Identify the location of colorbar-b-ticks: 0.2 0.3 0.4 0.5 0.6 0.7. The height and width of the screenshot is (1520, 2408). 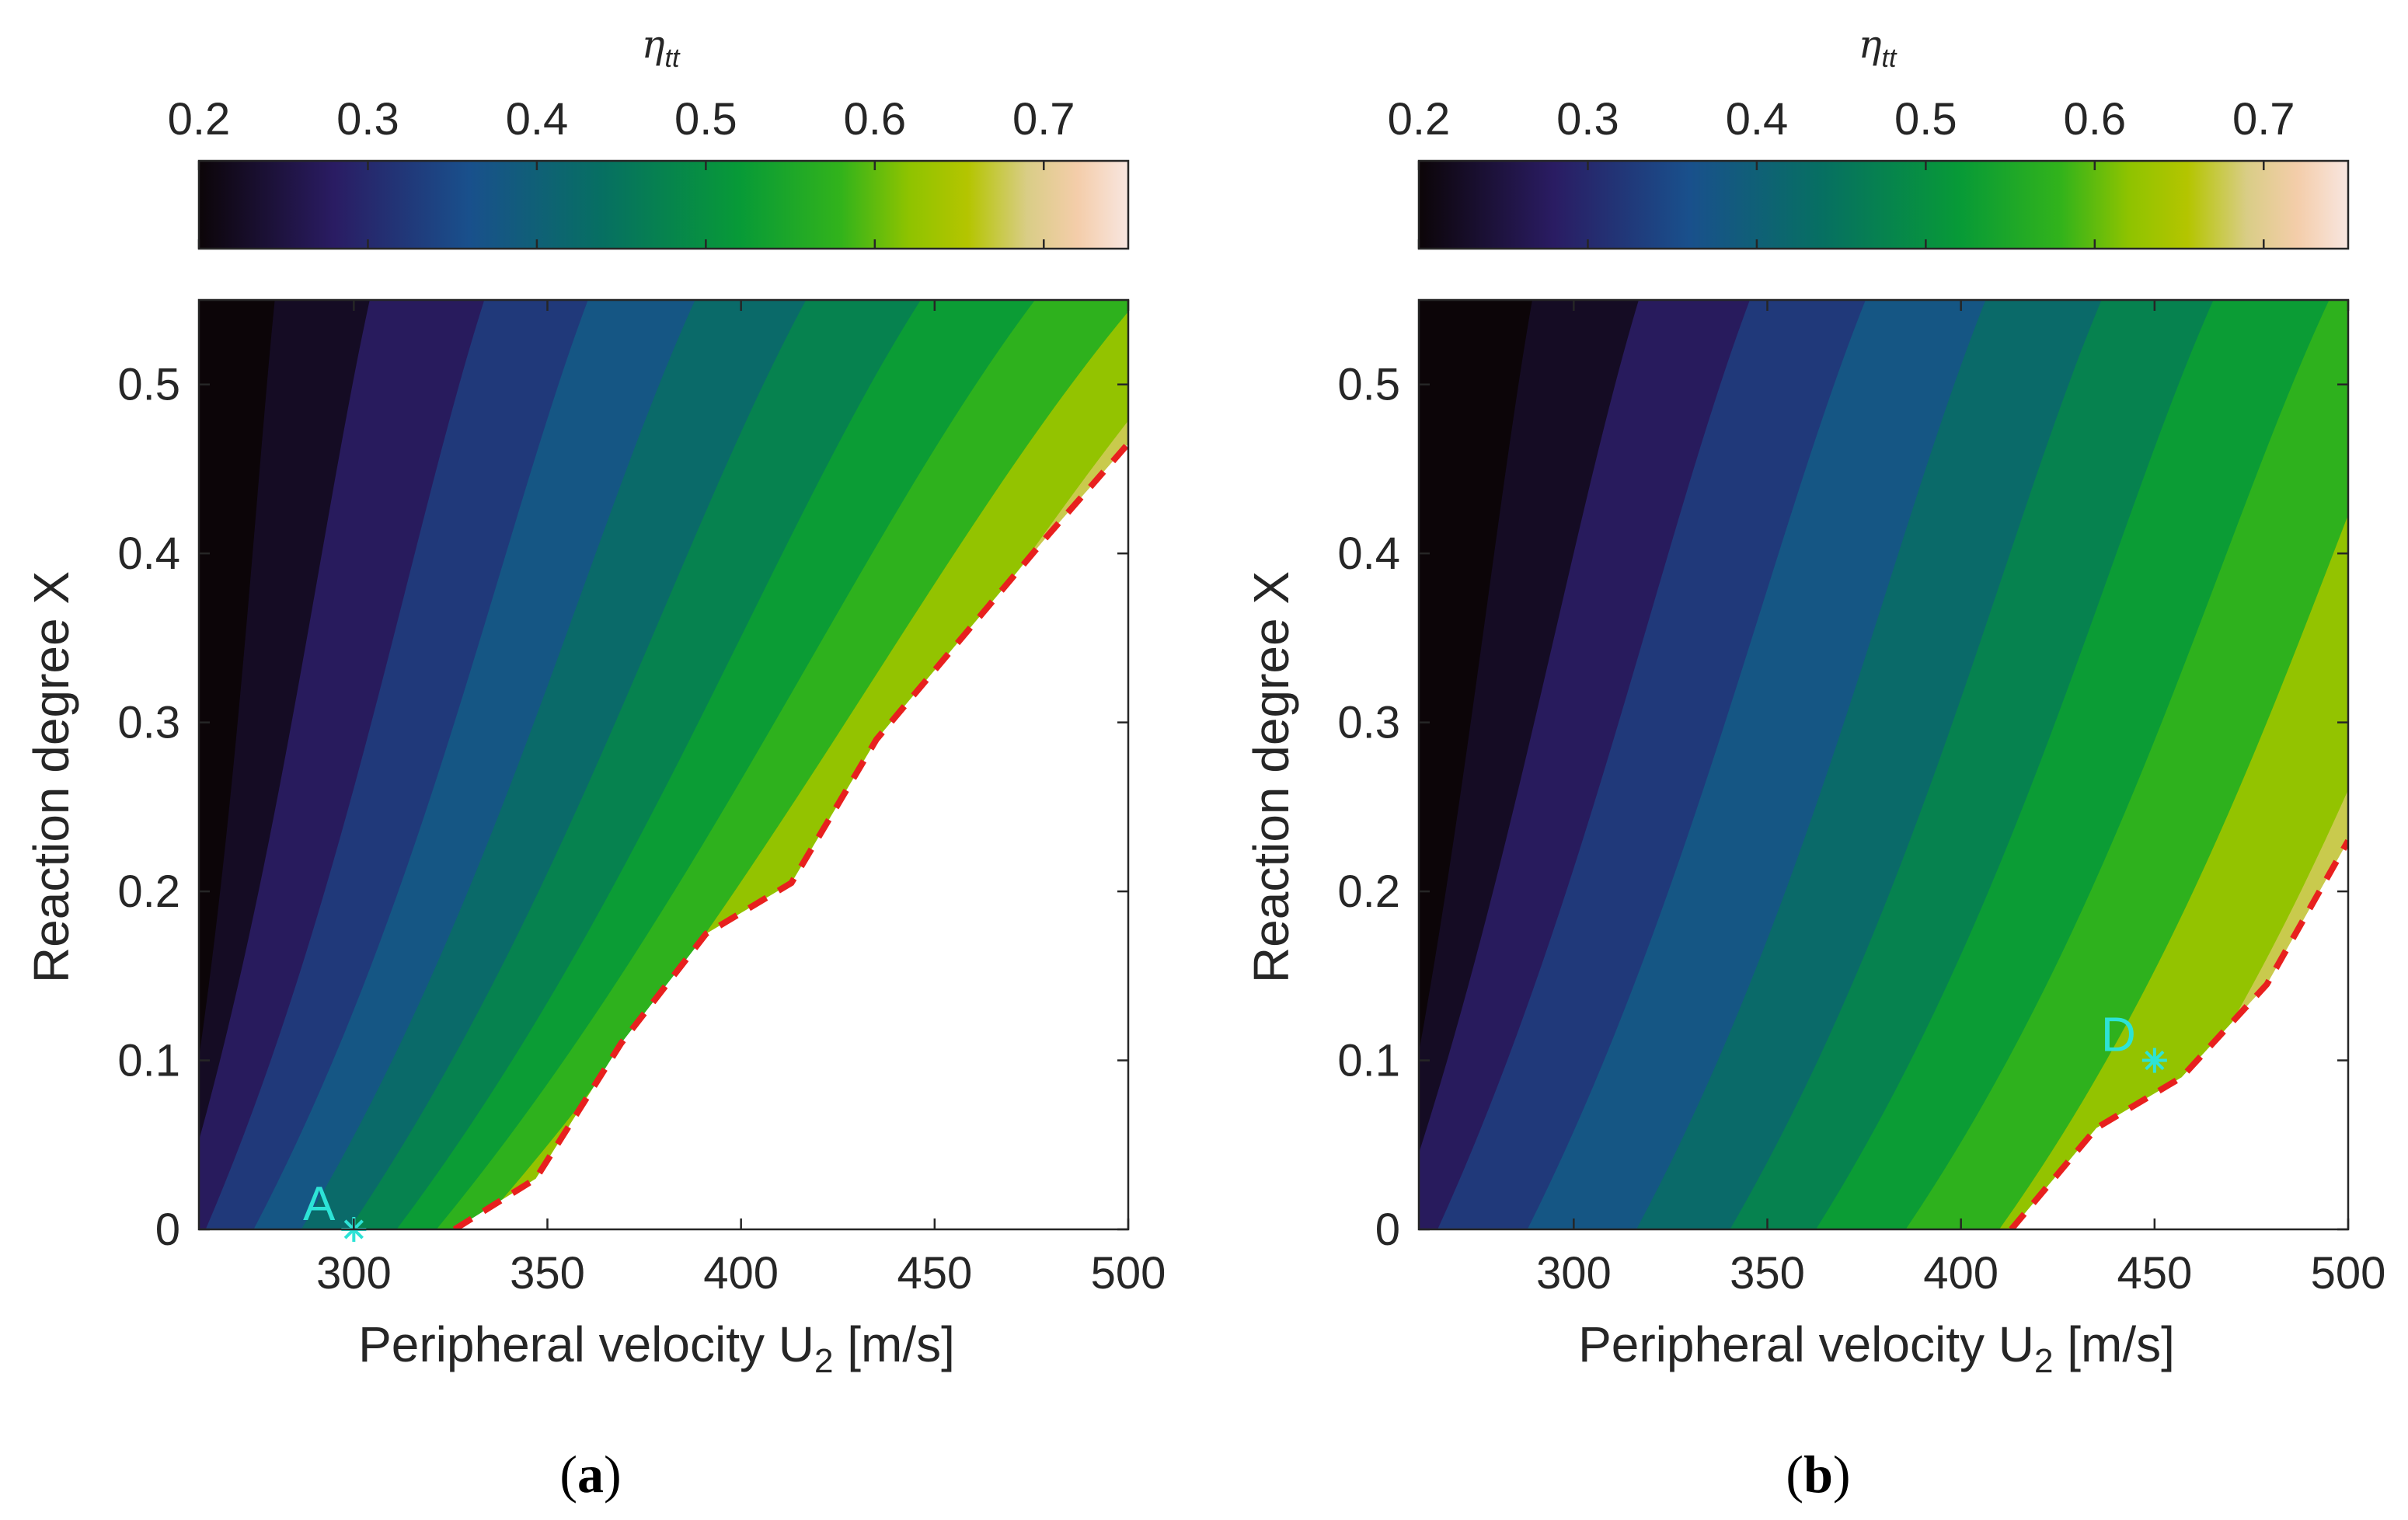
(1841, 171).